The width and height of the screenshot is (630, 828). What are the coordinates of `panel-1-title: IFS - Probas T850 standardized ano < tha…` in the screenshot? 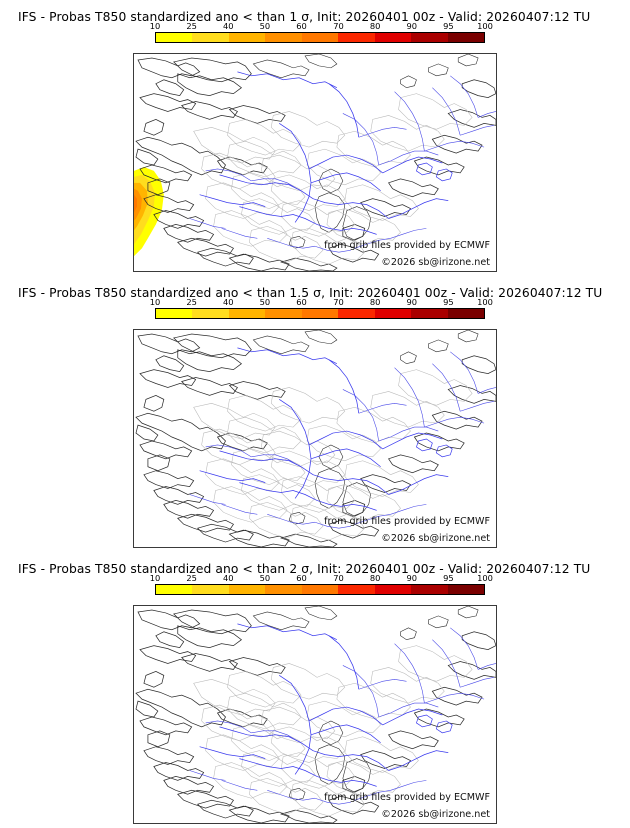 It's located at (304, 17).